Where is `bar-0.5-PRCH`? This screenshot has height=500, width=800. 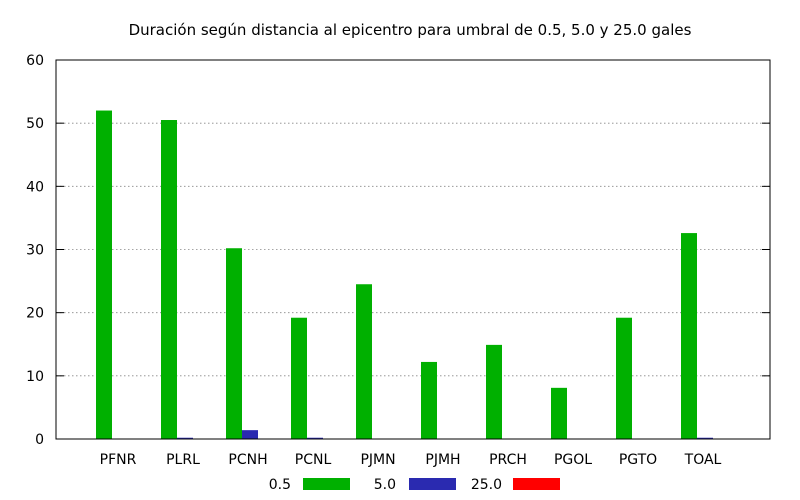 bar-0.5-PRCH is located at coordinates (494, 391).